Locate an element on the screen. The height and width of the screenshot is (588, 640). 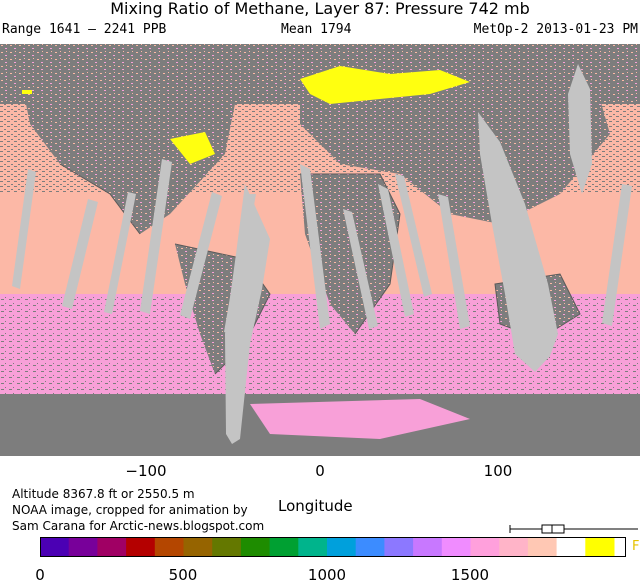
x-tick-label: −100 is located at coordinates (146, 471).